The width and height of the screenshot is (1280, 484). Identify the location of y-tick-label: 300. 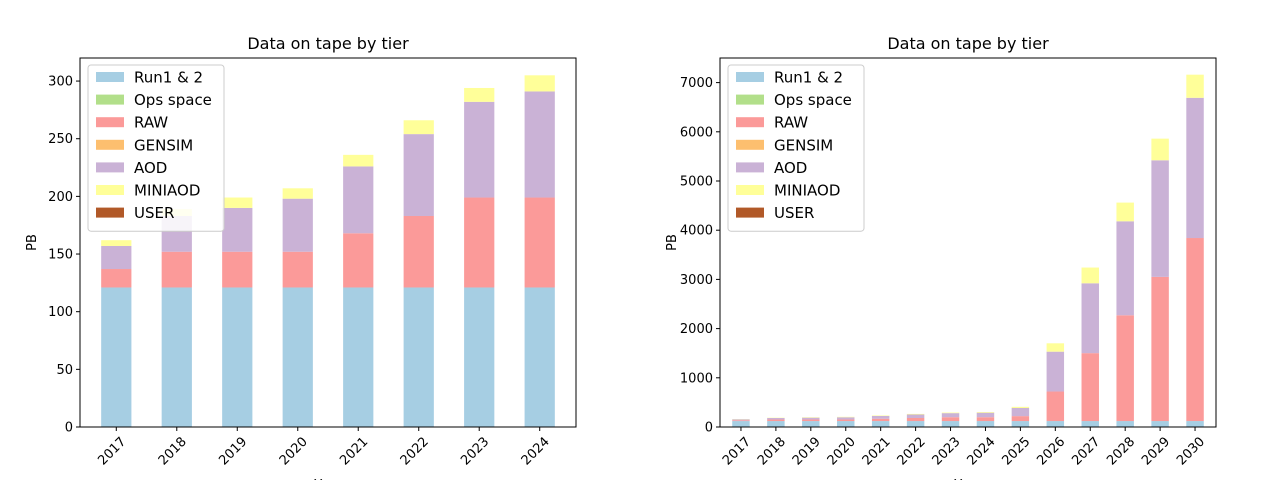
(60, 82).